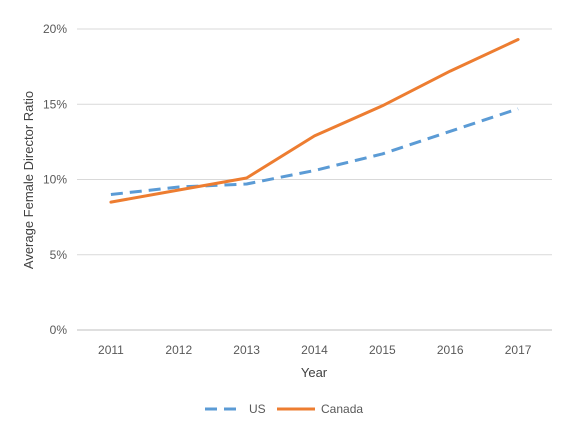 This screenshot has height=436, width=562. Describe the element at coordinates (450, 350) in the screenshot. I see `x-tick-label: 2016` at that location.